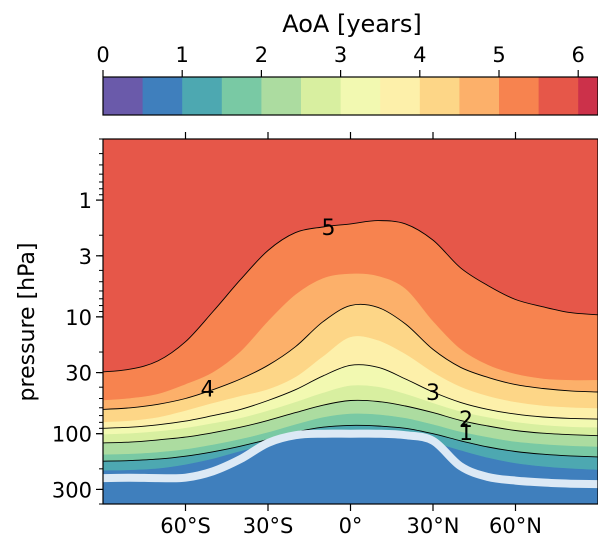  I want to click on y-tick-label: 300, so click(72, 490).